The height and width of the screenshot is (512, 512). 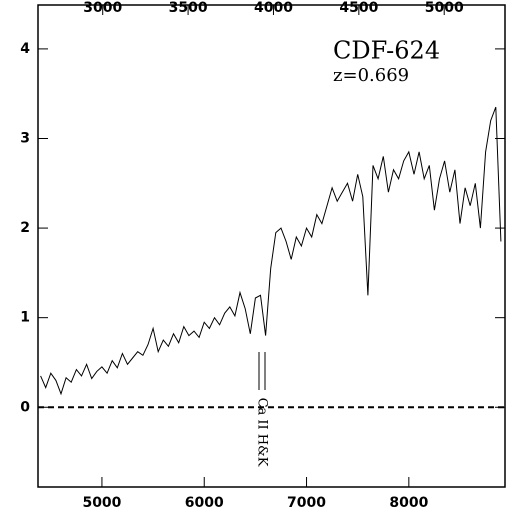 What do you see at coordinates (25, 318) in the screenshot?
I see `y-tick-label: 1` at bounding box center [25, 318].